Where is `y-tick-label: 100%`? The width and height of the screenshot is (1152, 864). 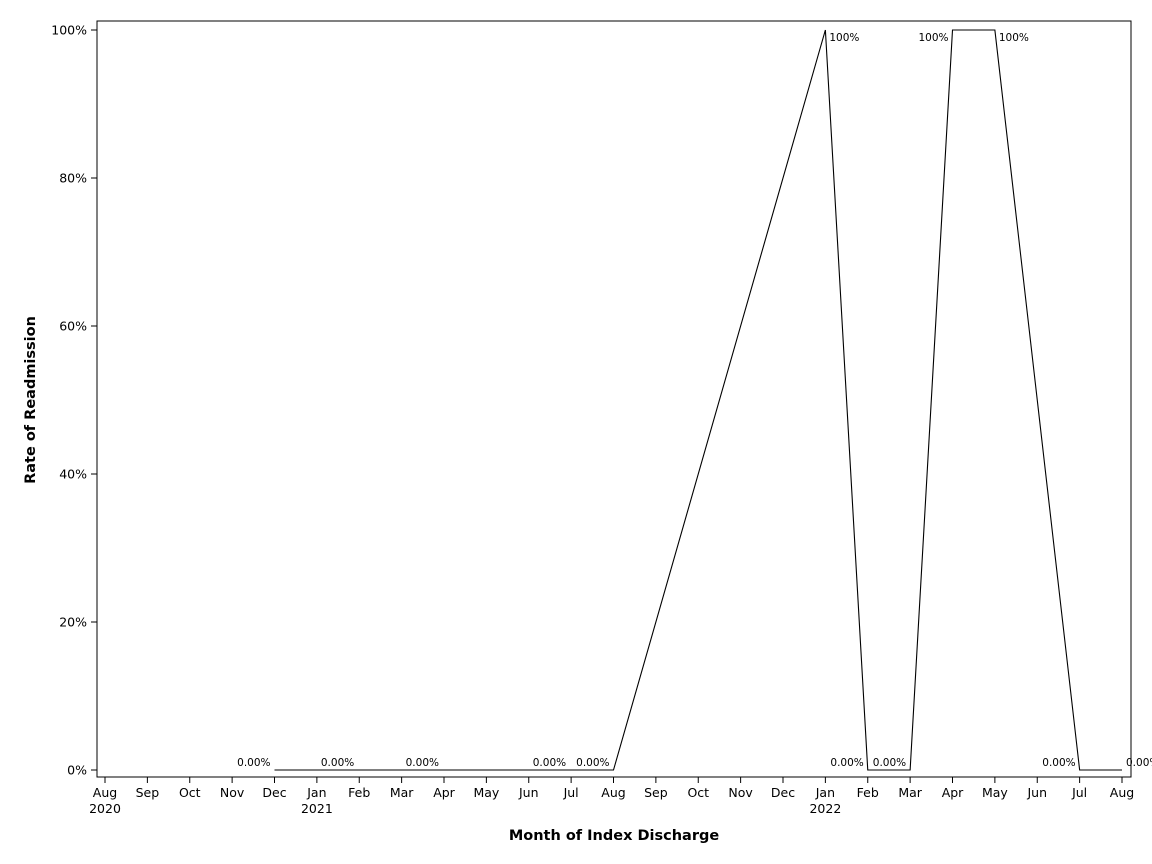
y-tick-label: 100% is located at coordinates (69, 30).